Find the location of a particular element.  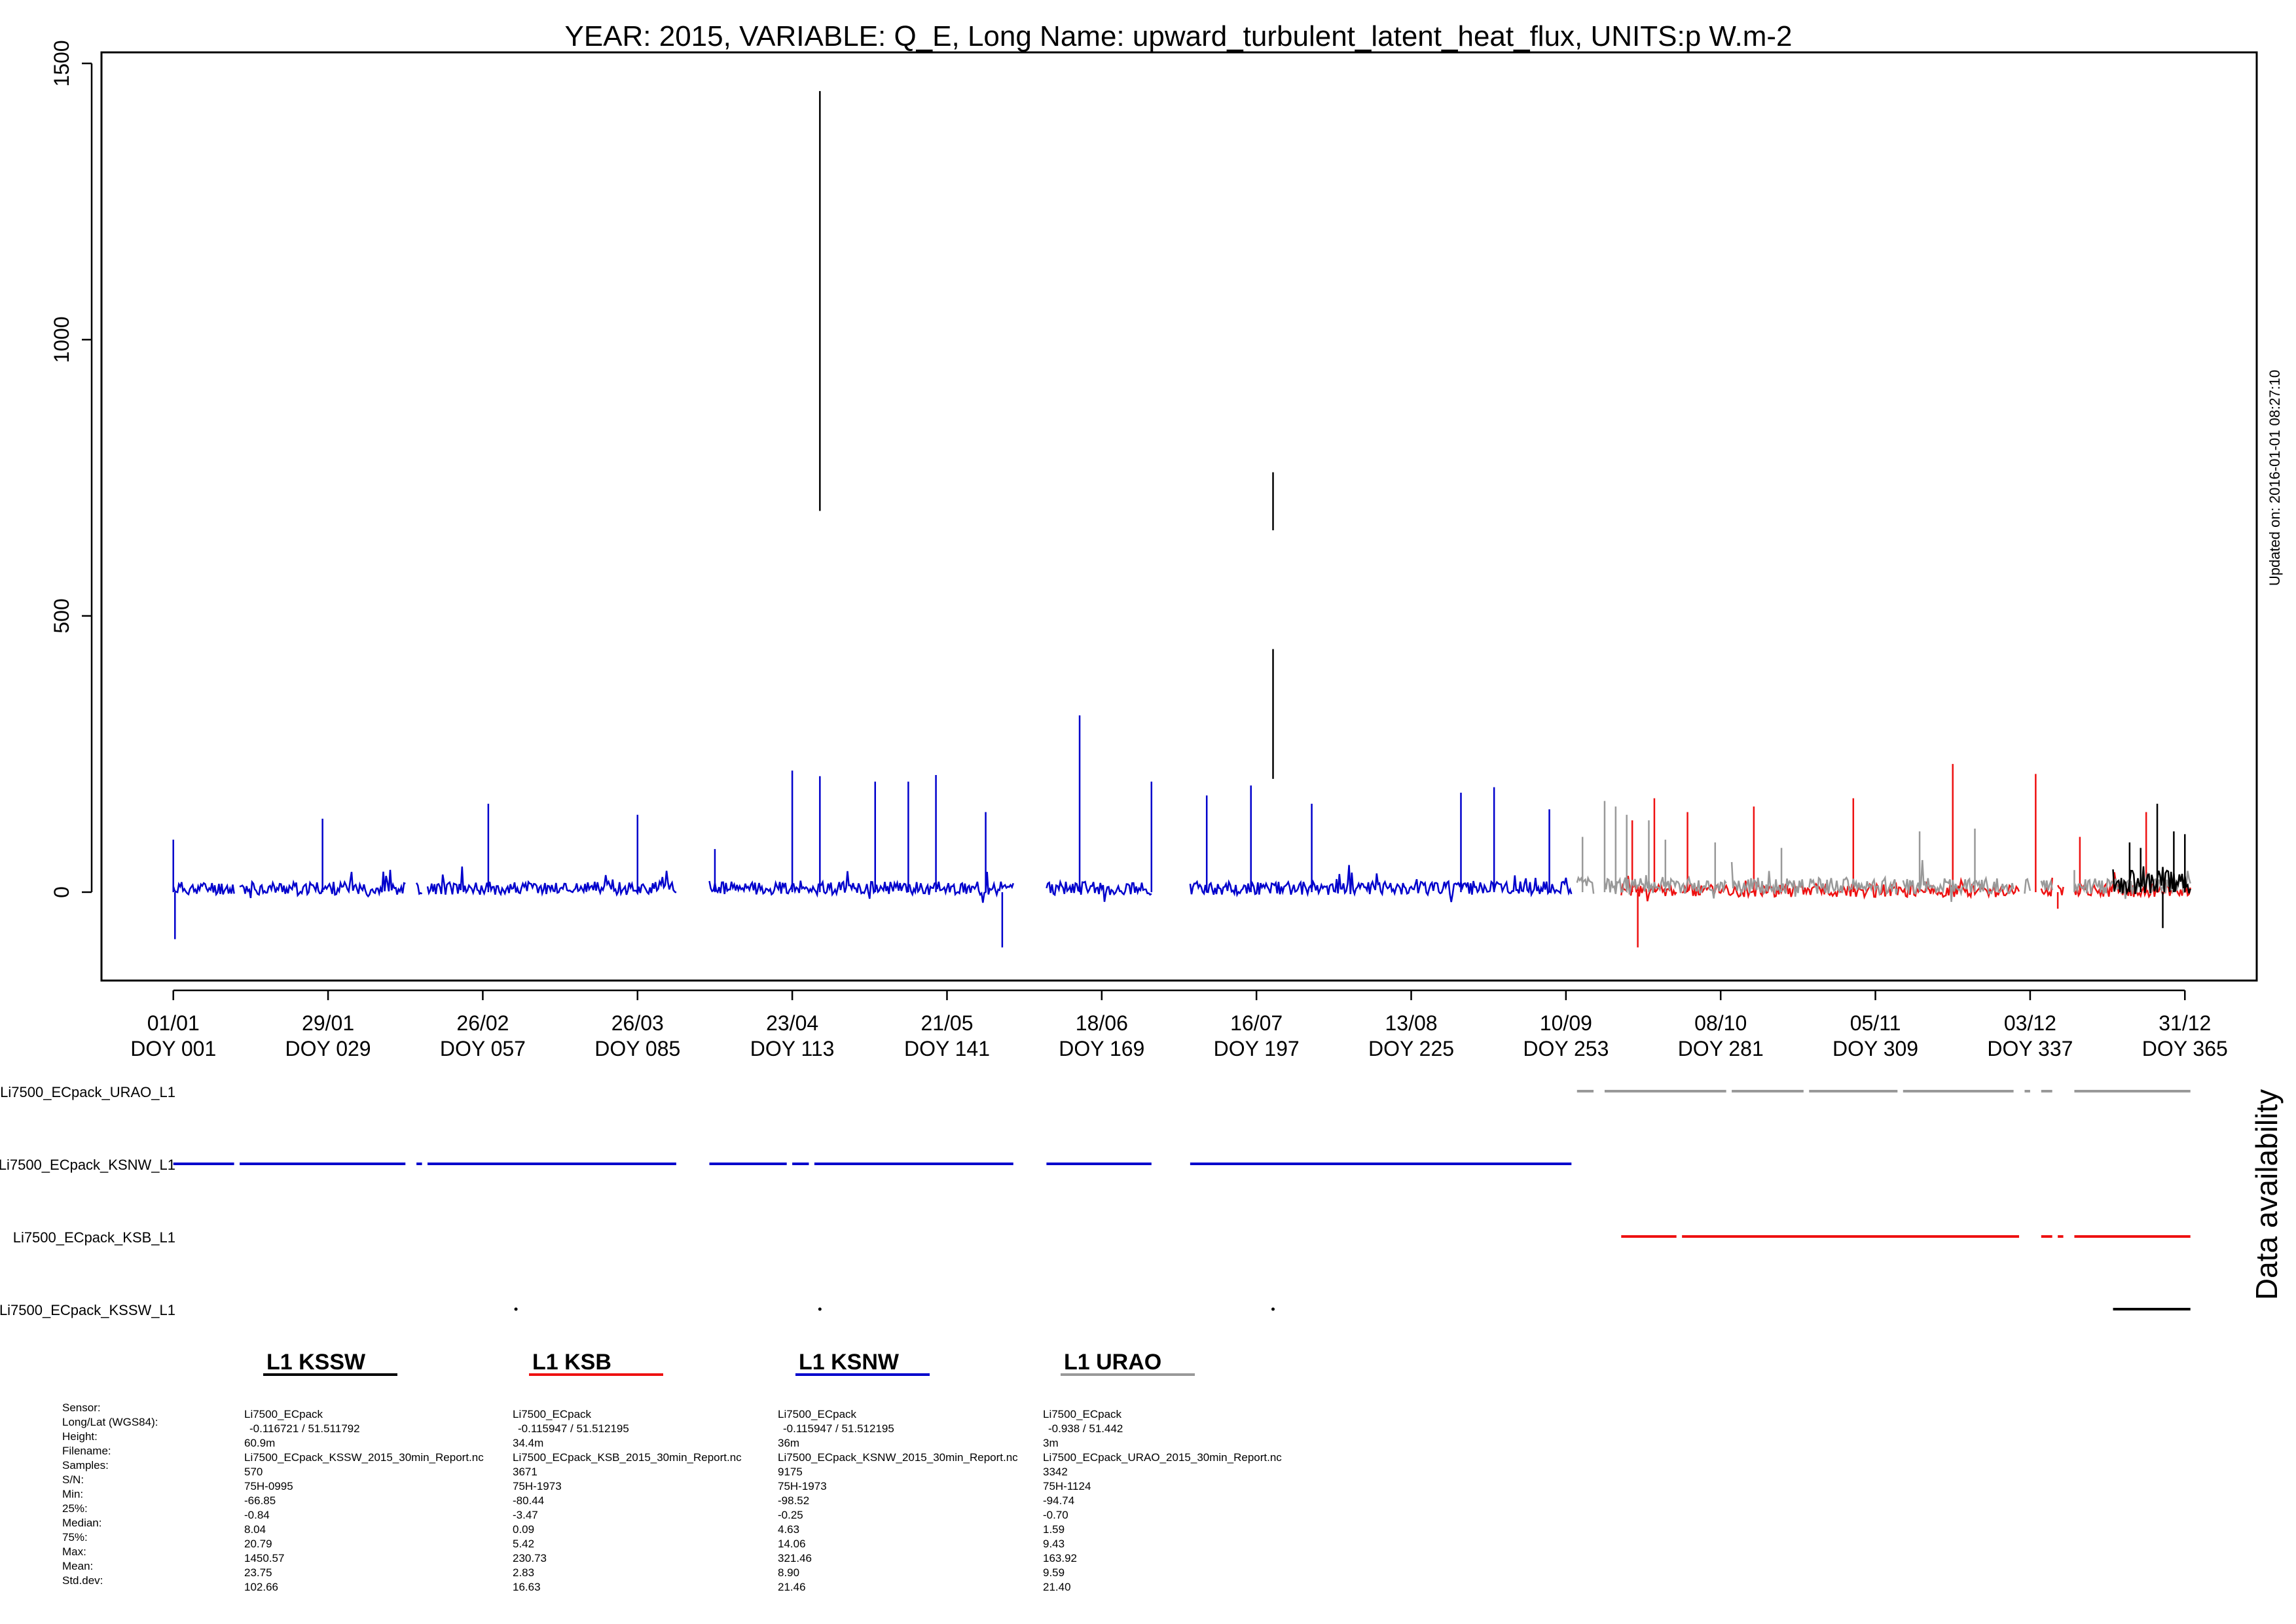

stats-value-samples: 3671 is located at coordinates (525, 1472).